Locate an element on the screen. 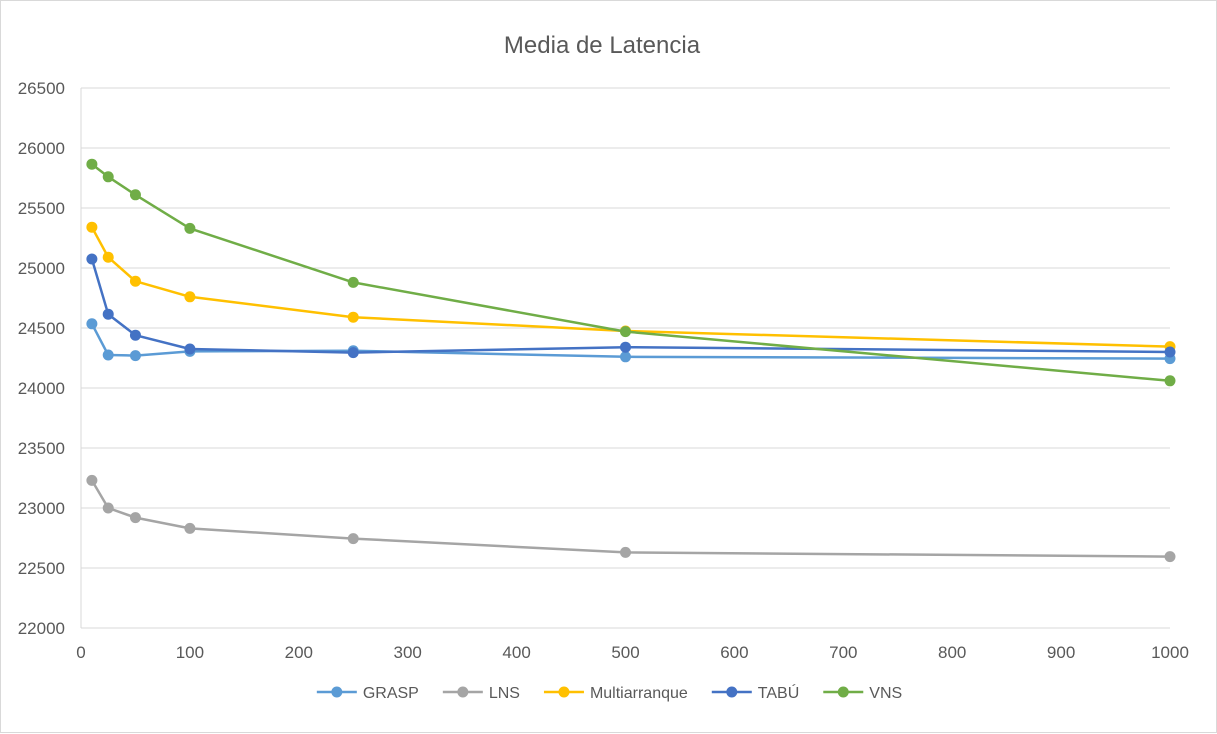  y-tick-label: 22500 is located at coordinates (41, 568).